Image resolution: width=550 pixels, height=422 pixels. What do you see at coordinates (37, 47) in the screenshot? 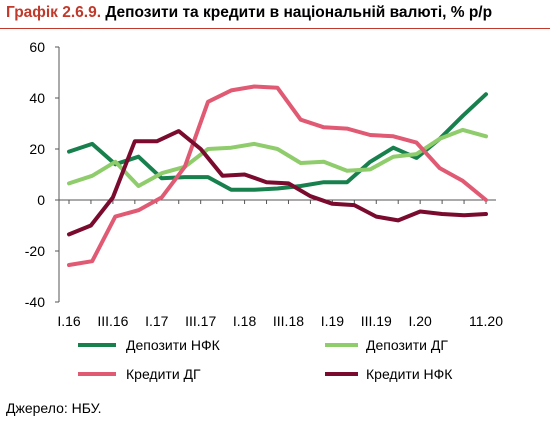
I see `y-tick-label: 60` at bounding box center [37, 47].